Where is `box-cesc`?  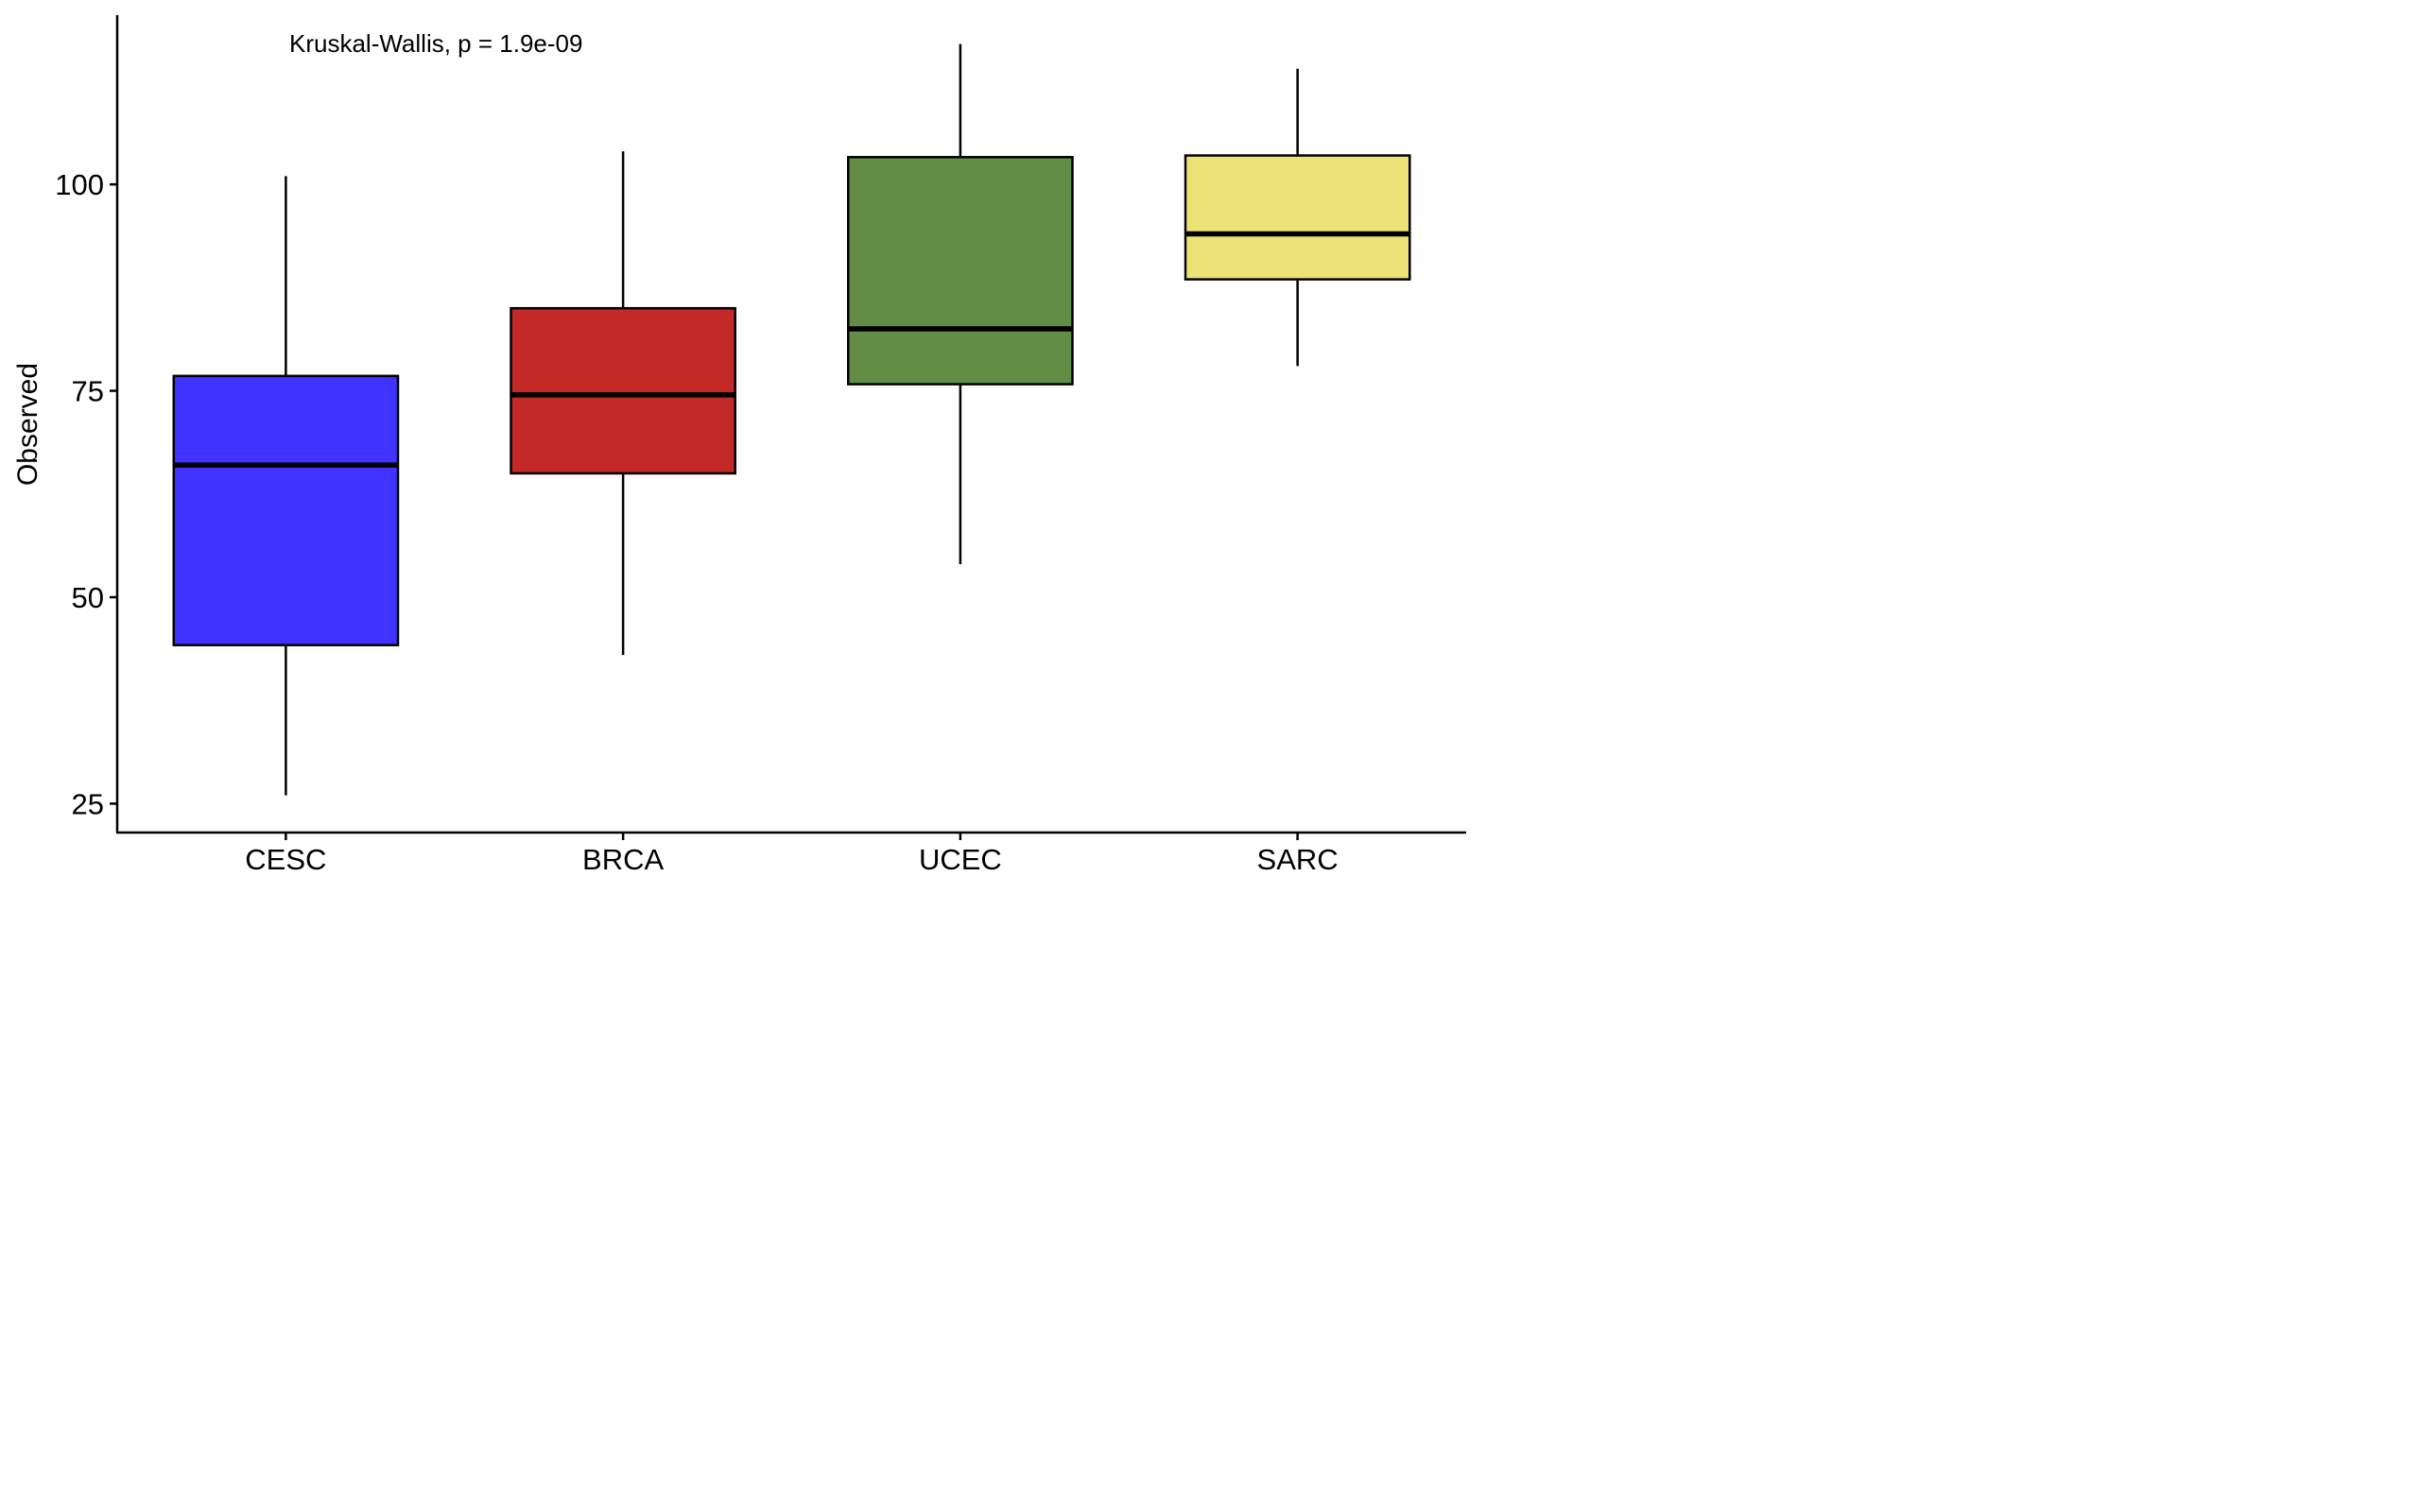
box-cesc is located at coordinates (286, 486).